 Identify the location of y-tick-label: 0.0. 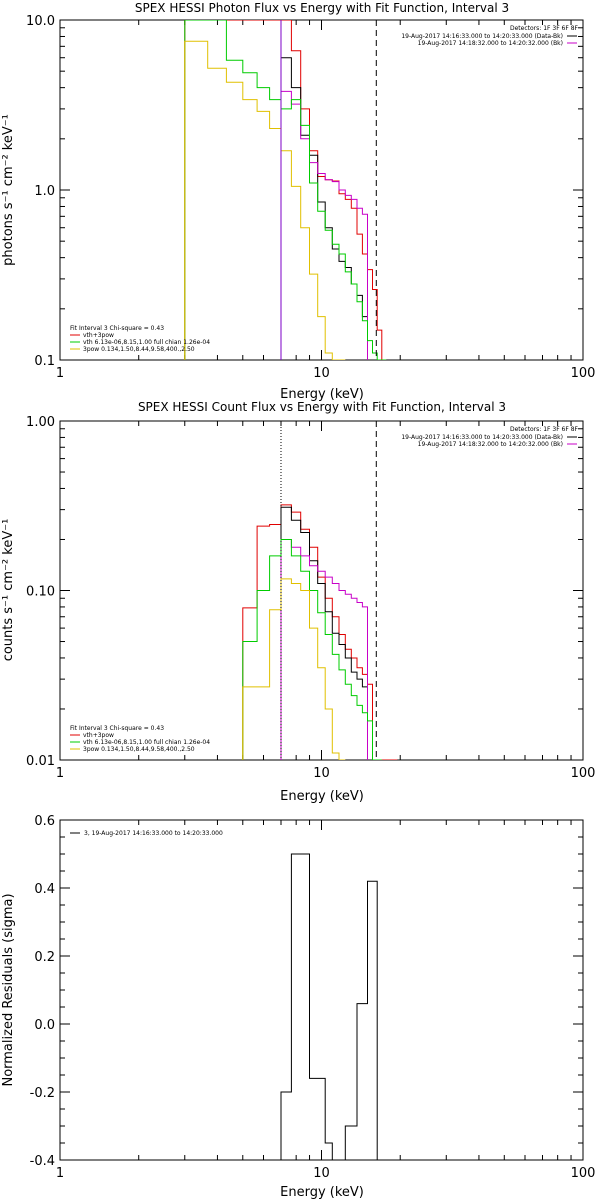
(44, 1025).